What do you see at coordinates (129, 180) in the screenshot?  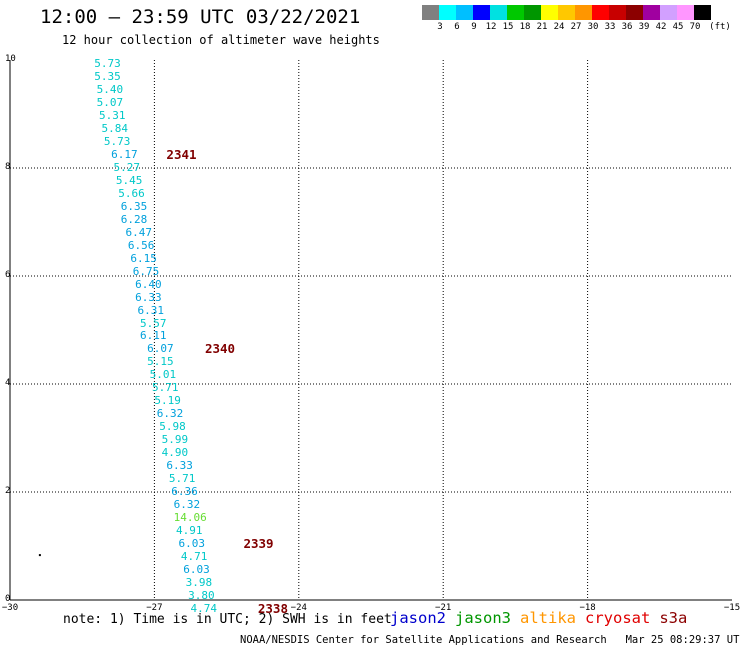 I see `swh-value: 5.45` at bounding box center [129, 180].